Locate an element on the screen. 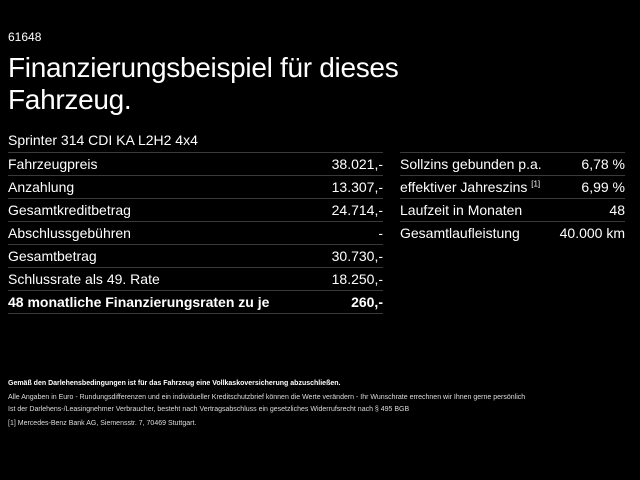 This screenshot has width=640, height=480. row-value: 38.021,- is located at coordinates (352, 164).